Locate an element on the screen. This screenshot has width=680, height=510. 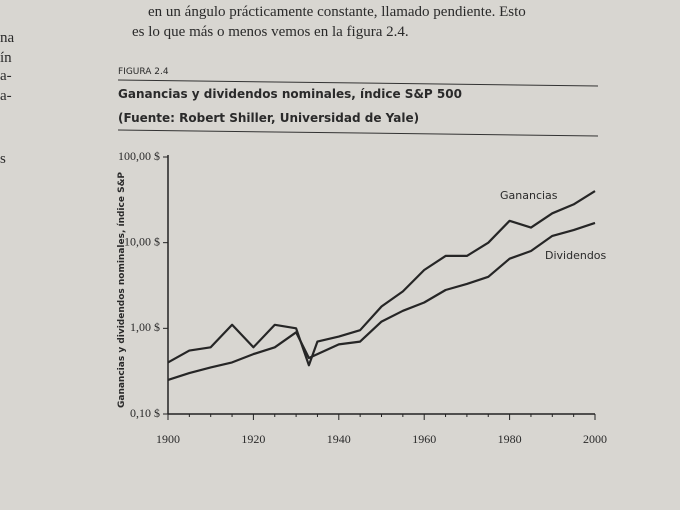
x-tick-label: 1980 is located at coordinates (510, 439).